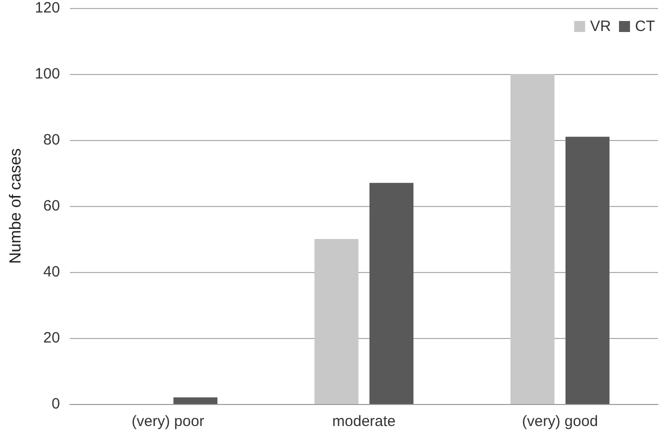 This screenshot has height=438, width=662. What do you see at coordinates (51, 140) in the screenshot?
I see `y-tick-label: 80` at bounding box center [51, 140].